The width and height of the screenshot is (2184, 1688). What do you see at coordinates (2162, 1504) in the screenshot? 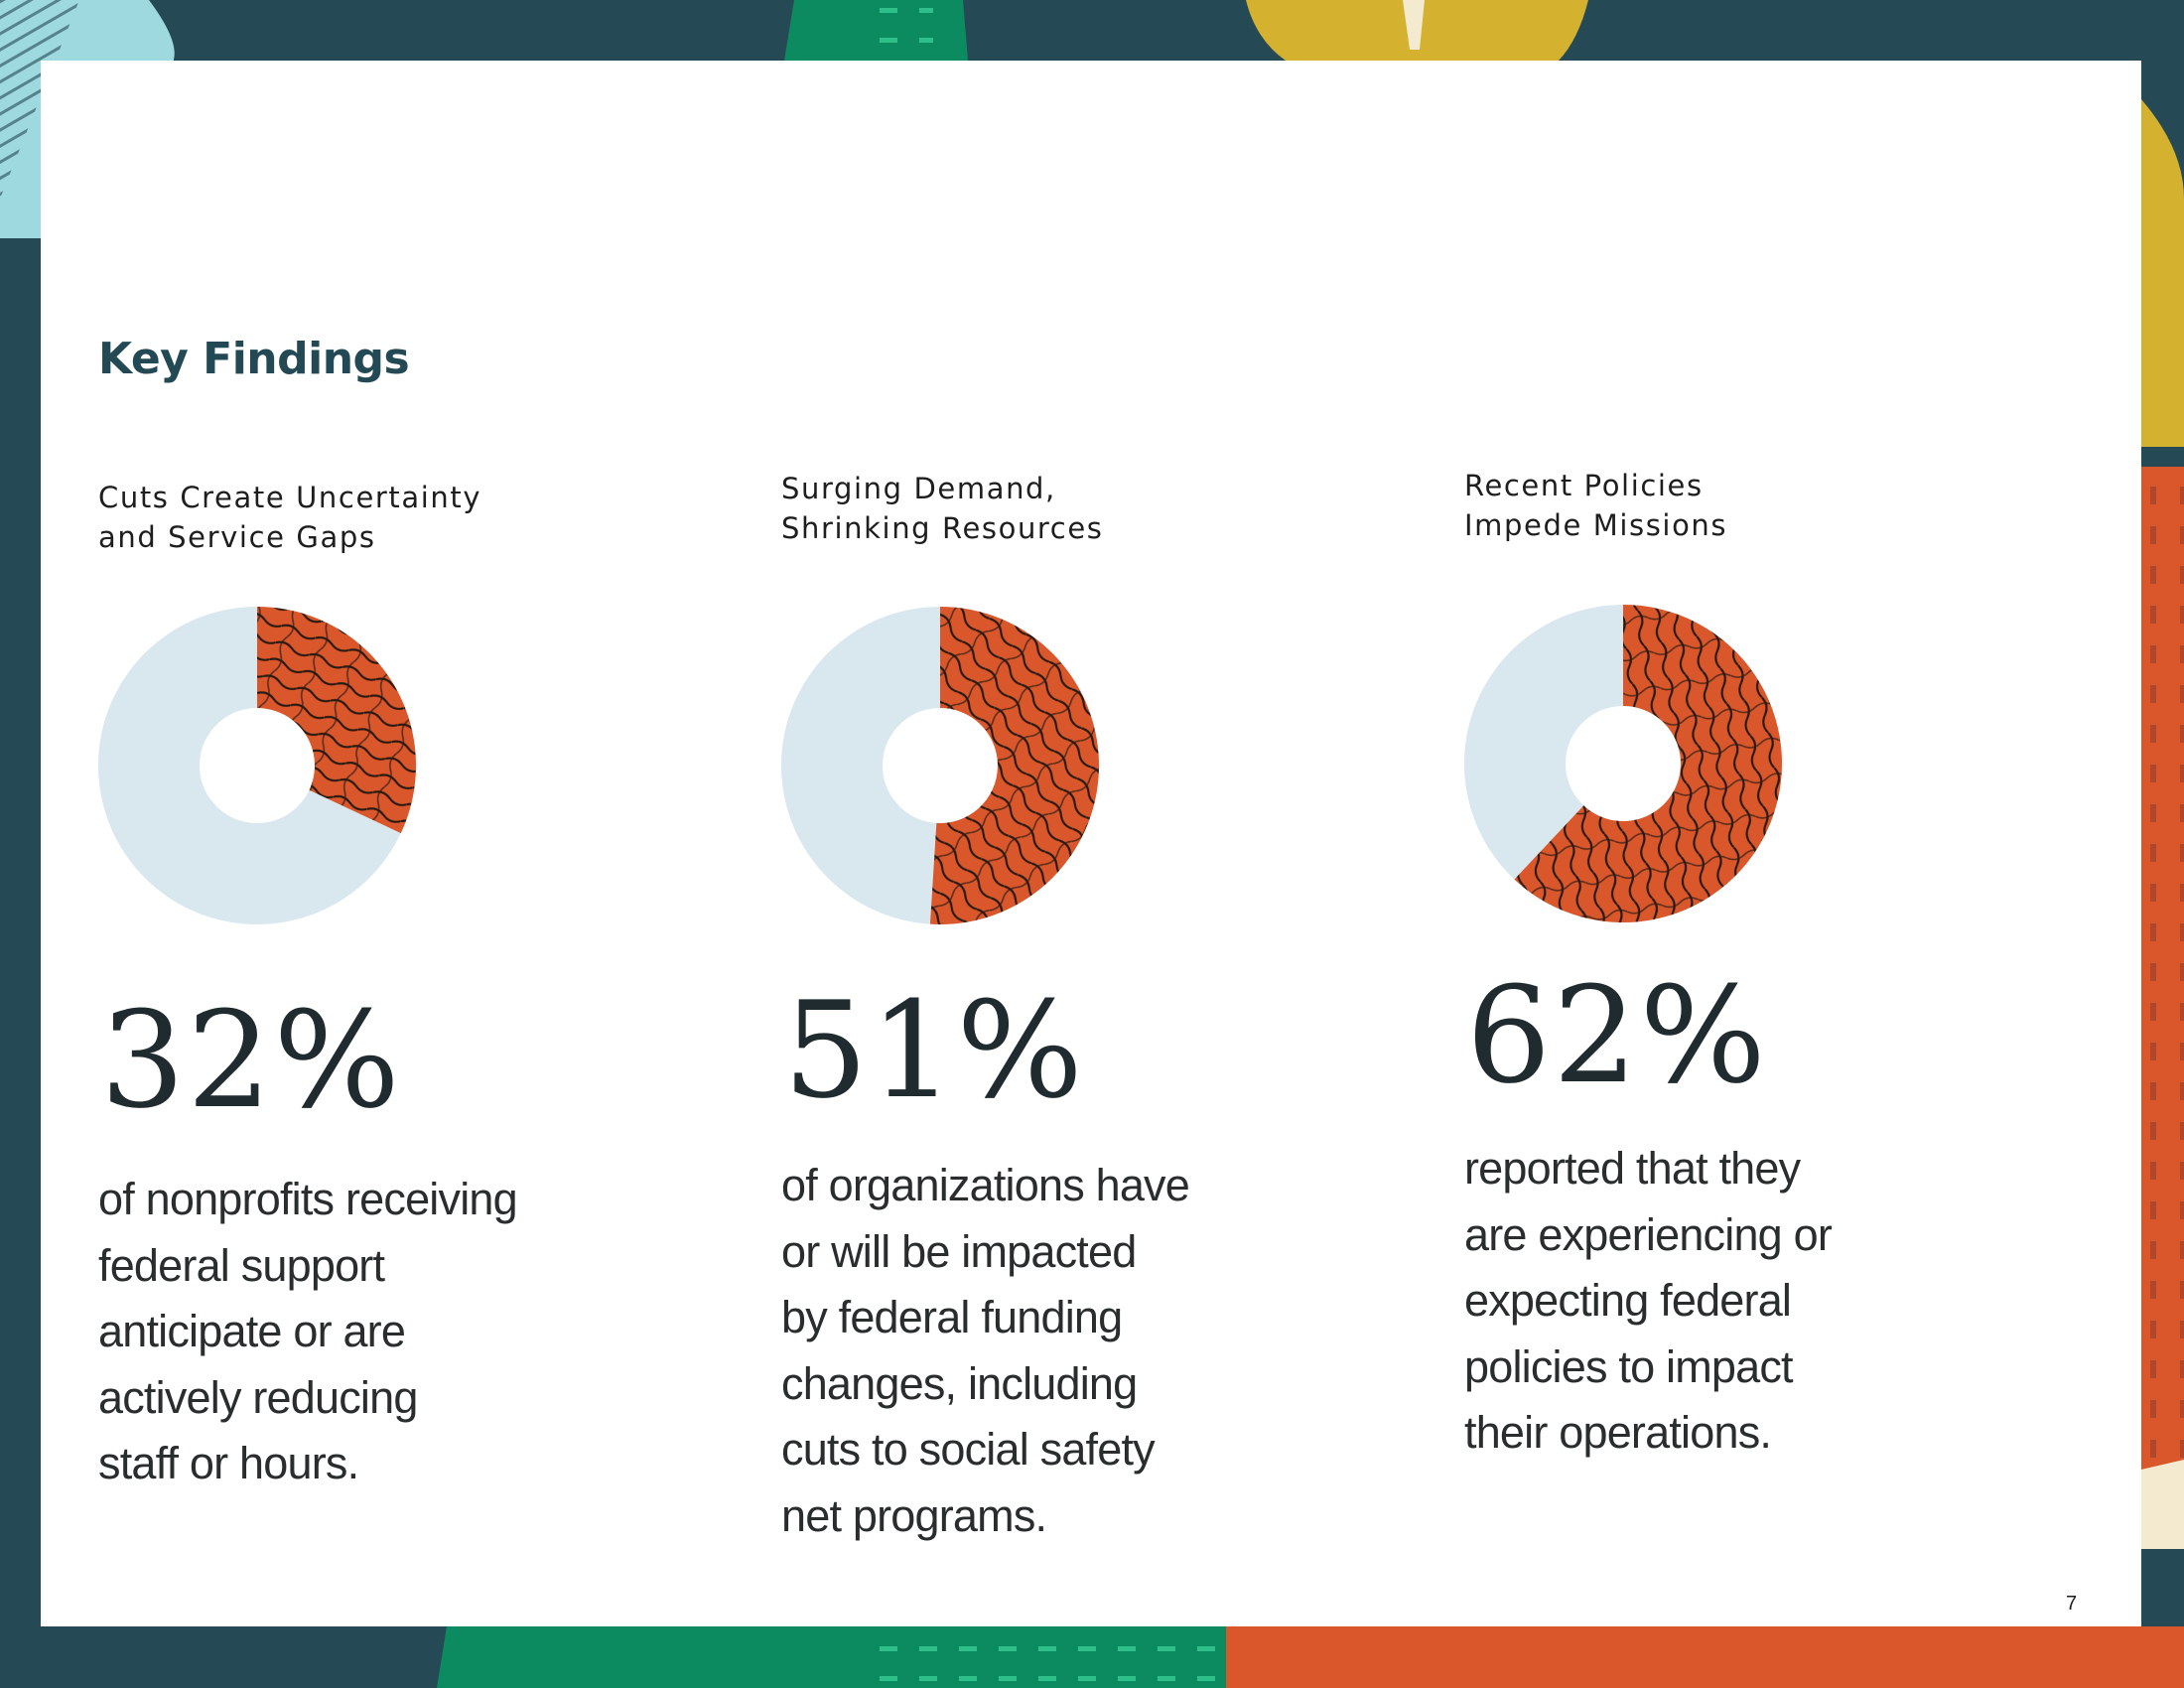
I see `cream-shape-right` at bounding box center [2162, 1504].